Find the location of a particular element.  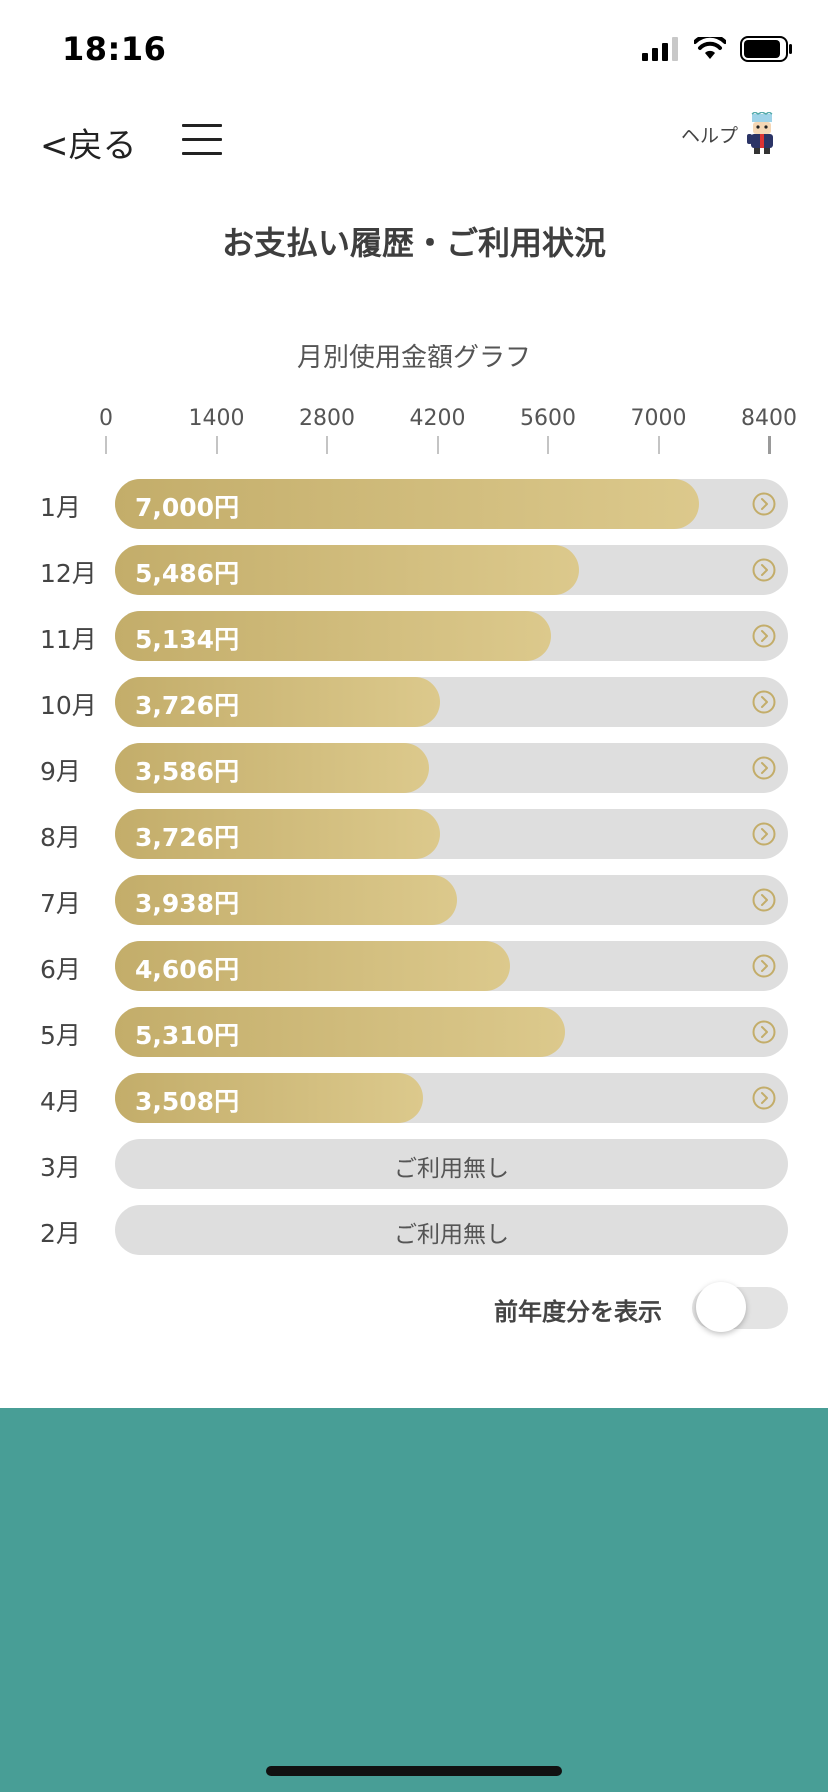

axis-tick-label: 7000 is located at coordinates (658, 418).